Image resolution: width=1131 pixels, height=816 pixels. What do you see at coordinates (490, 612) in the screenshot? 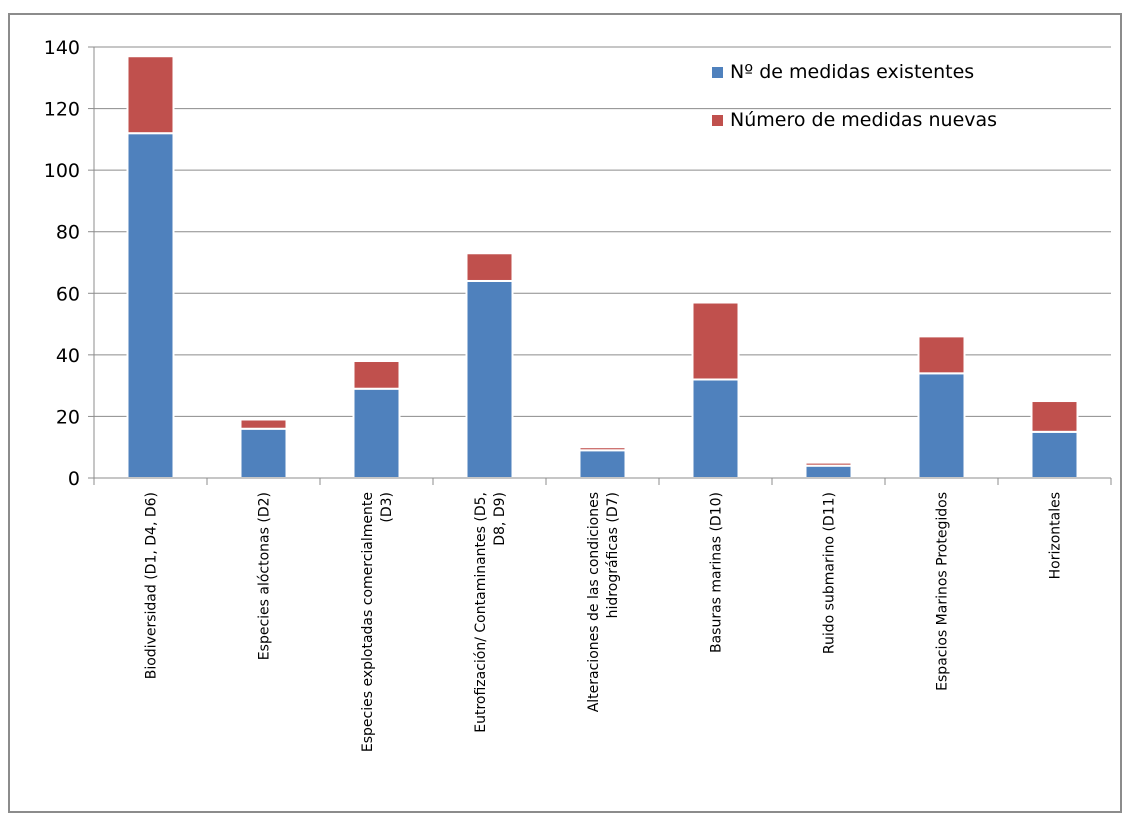
I see `x-category-label: Eutrofización/ Contaminantes (D5, D8, D9)` at bounding box center [490, 612].